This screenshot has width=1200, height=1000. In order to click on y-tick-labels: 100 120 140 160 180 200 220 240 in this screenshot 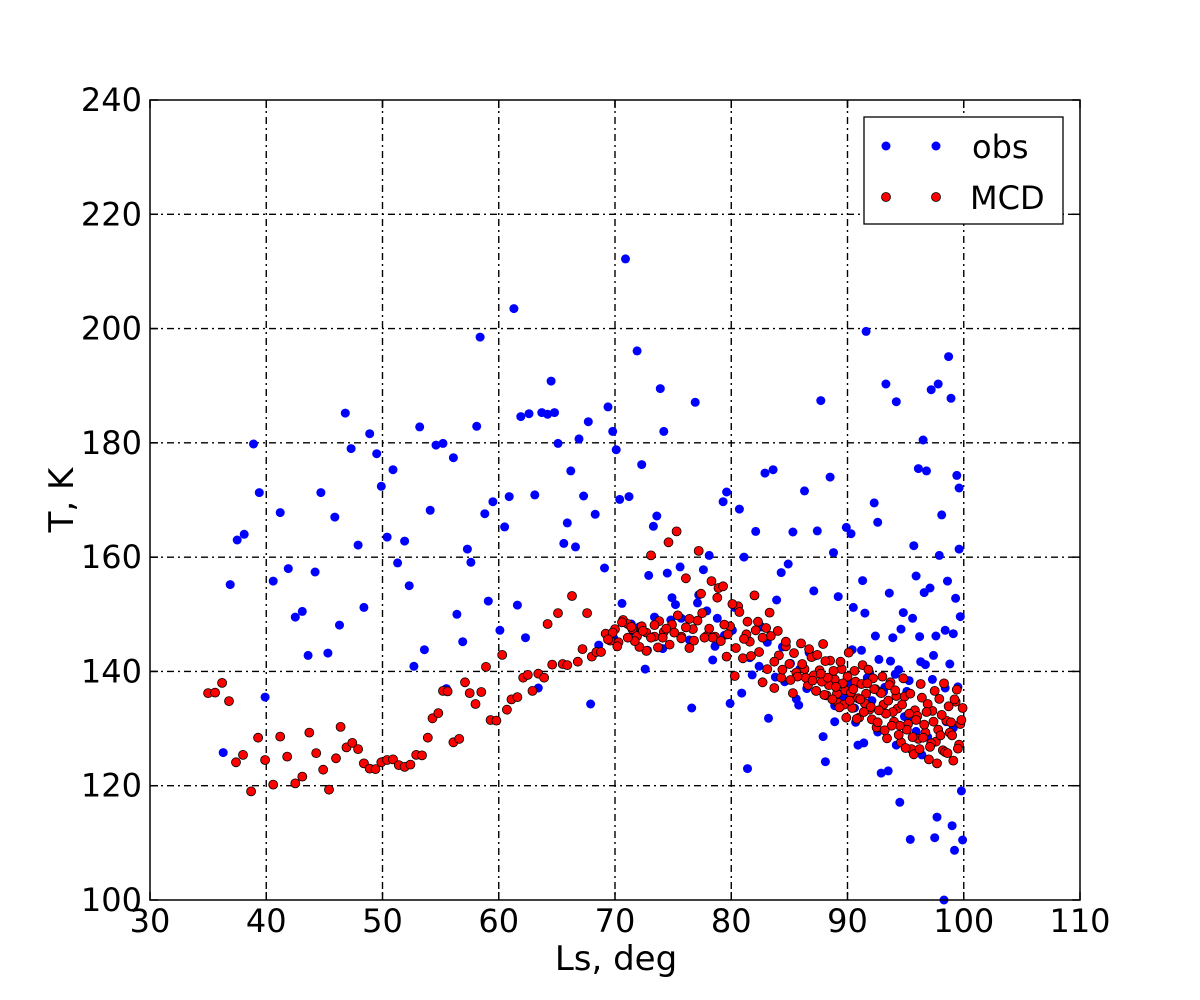, I will do `click(111, 500)`.